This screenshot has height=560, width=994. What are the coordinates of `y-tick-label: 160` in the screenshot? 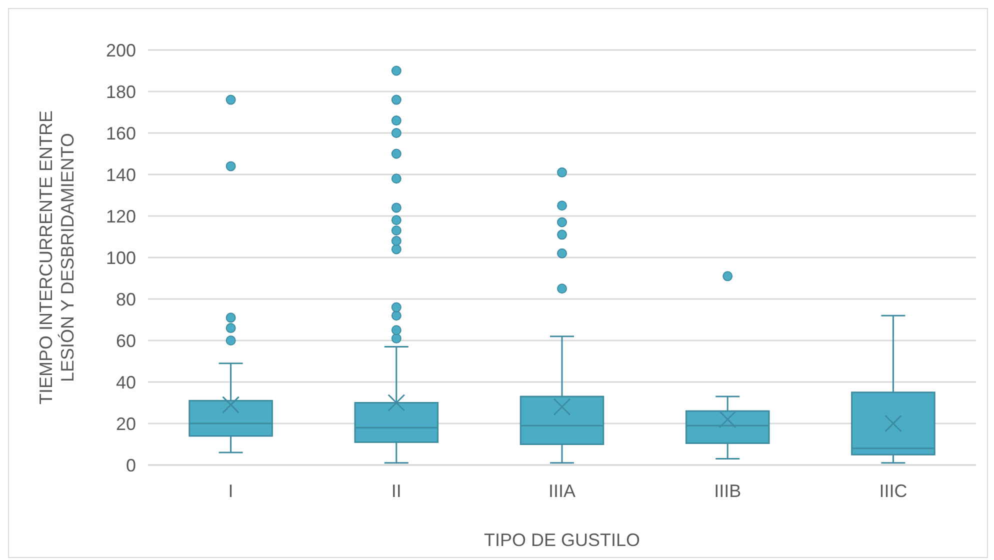 It's located at (121, 133).